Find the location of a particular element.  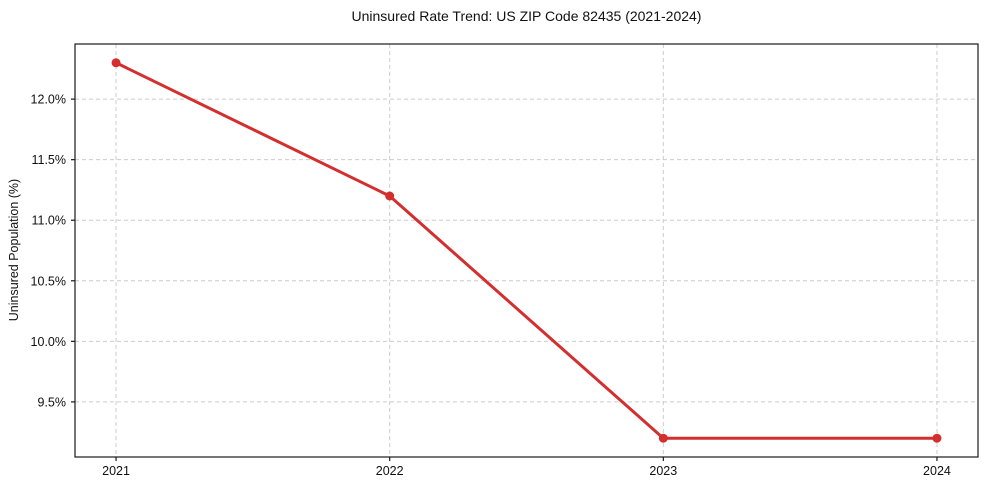

y-tick-label: 10.5% is located at coordinates (48, 281).